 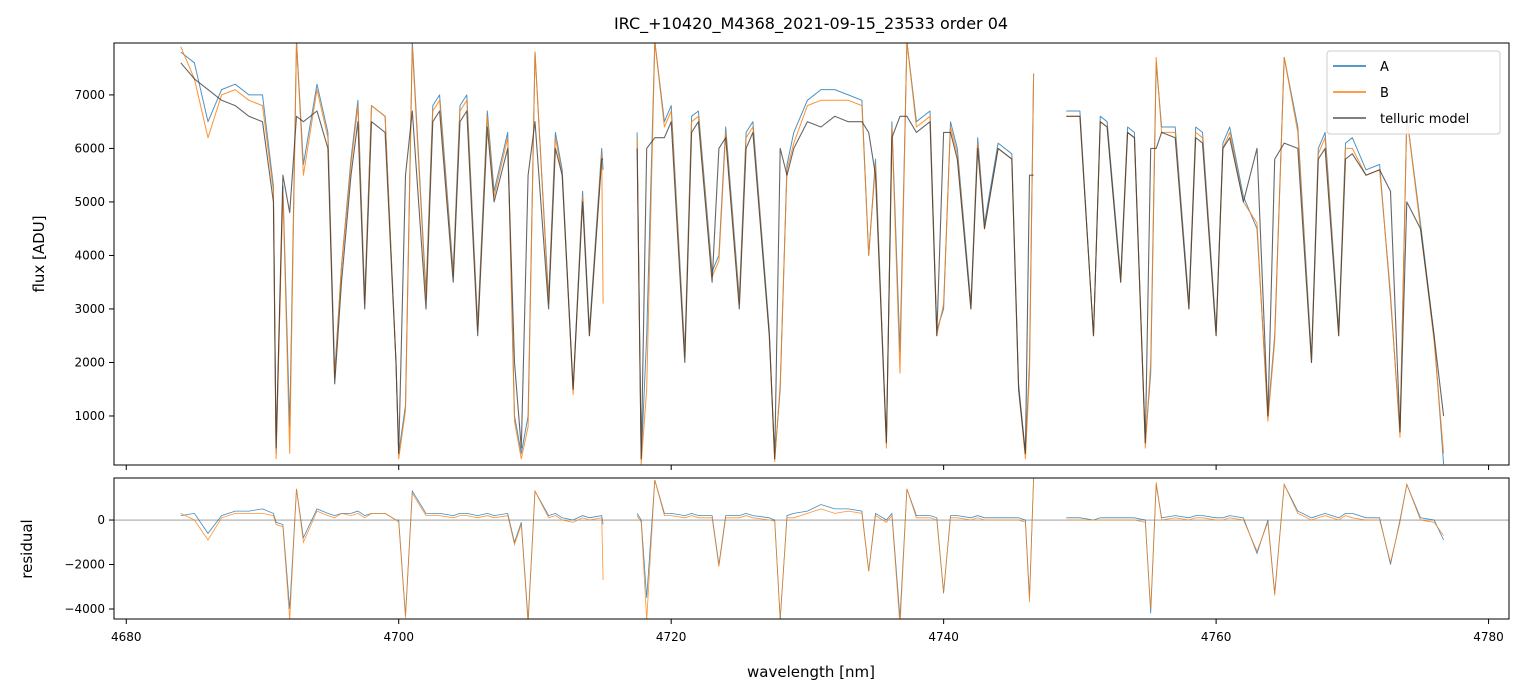 What do you see at coordinates (101, 520) in the screenshot?
I see `residual-y-tick-label: 0` at bounding box center [101, 520].